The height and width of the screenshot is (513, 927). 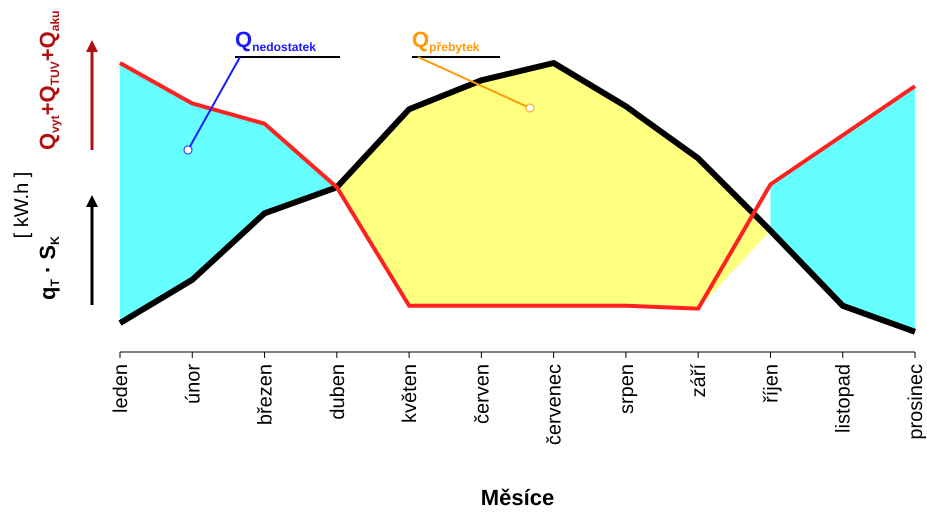 I want to click on x-tick-label: leden, so click(x=121, y=388).